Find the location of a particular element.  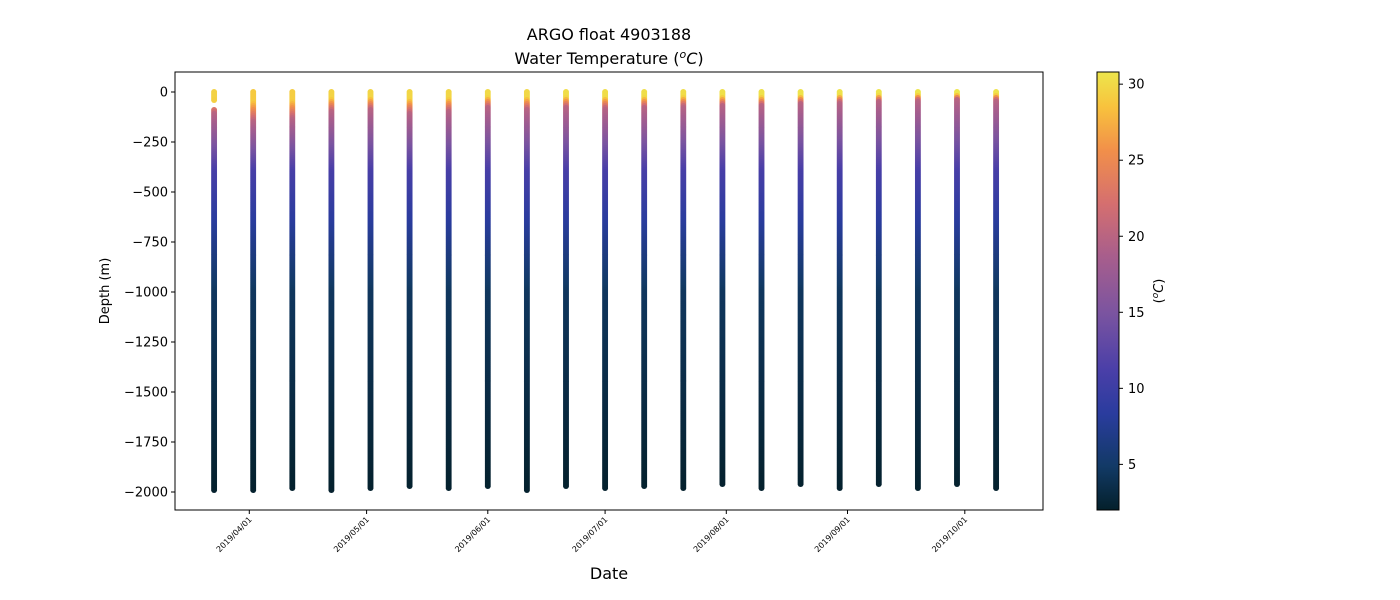

subtitle-prefix: Water Temperature ( is located at coordinates (596, 58).